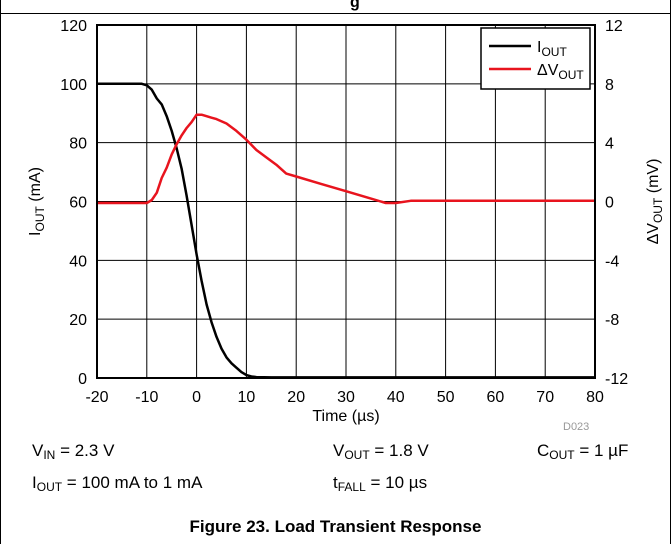 The image size is (671, 546). Describe the element at coordinates (78, 320) in the screenshot. I see `left-tick-label: 20` at that location.